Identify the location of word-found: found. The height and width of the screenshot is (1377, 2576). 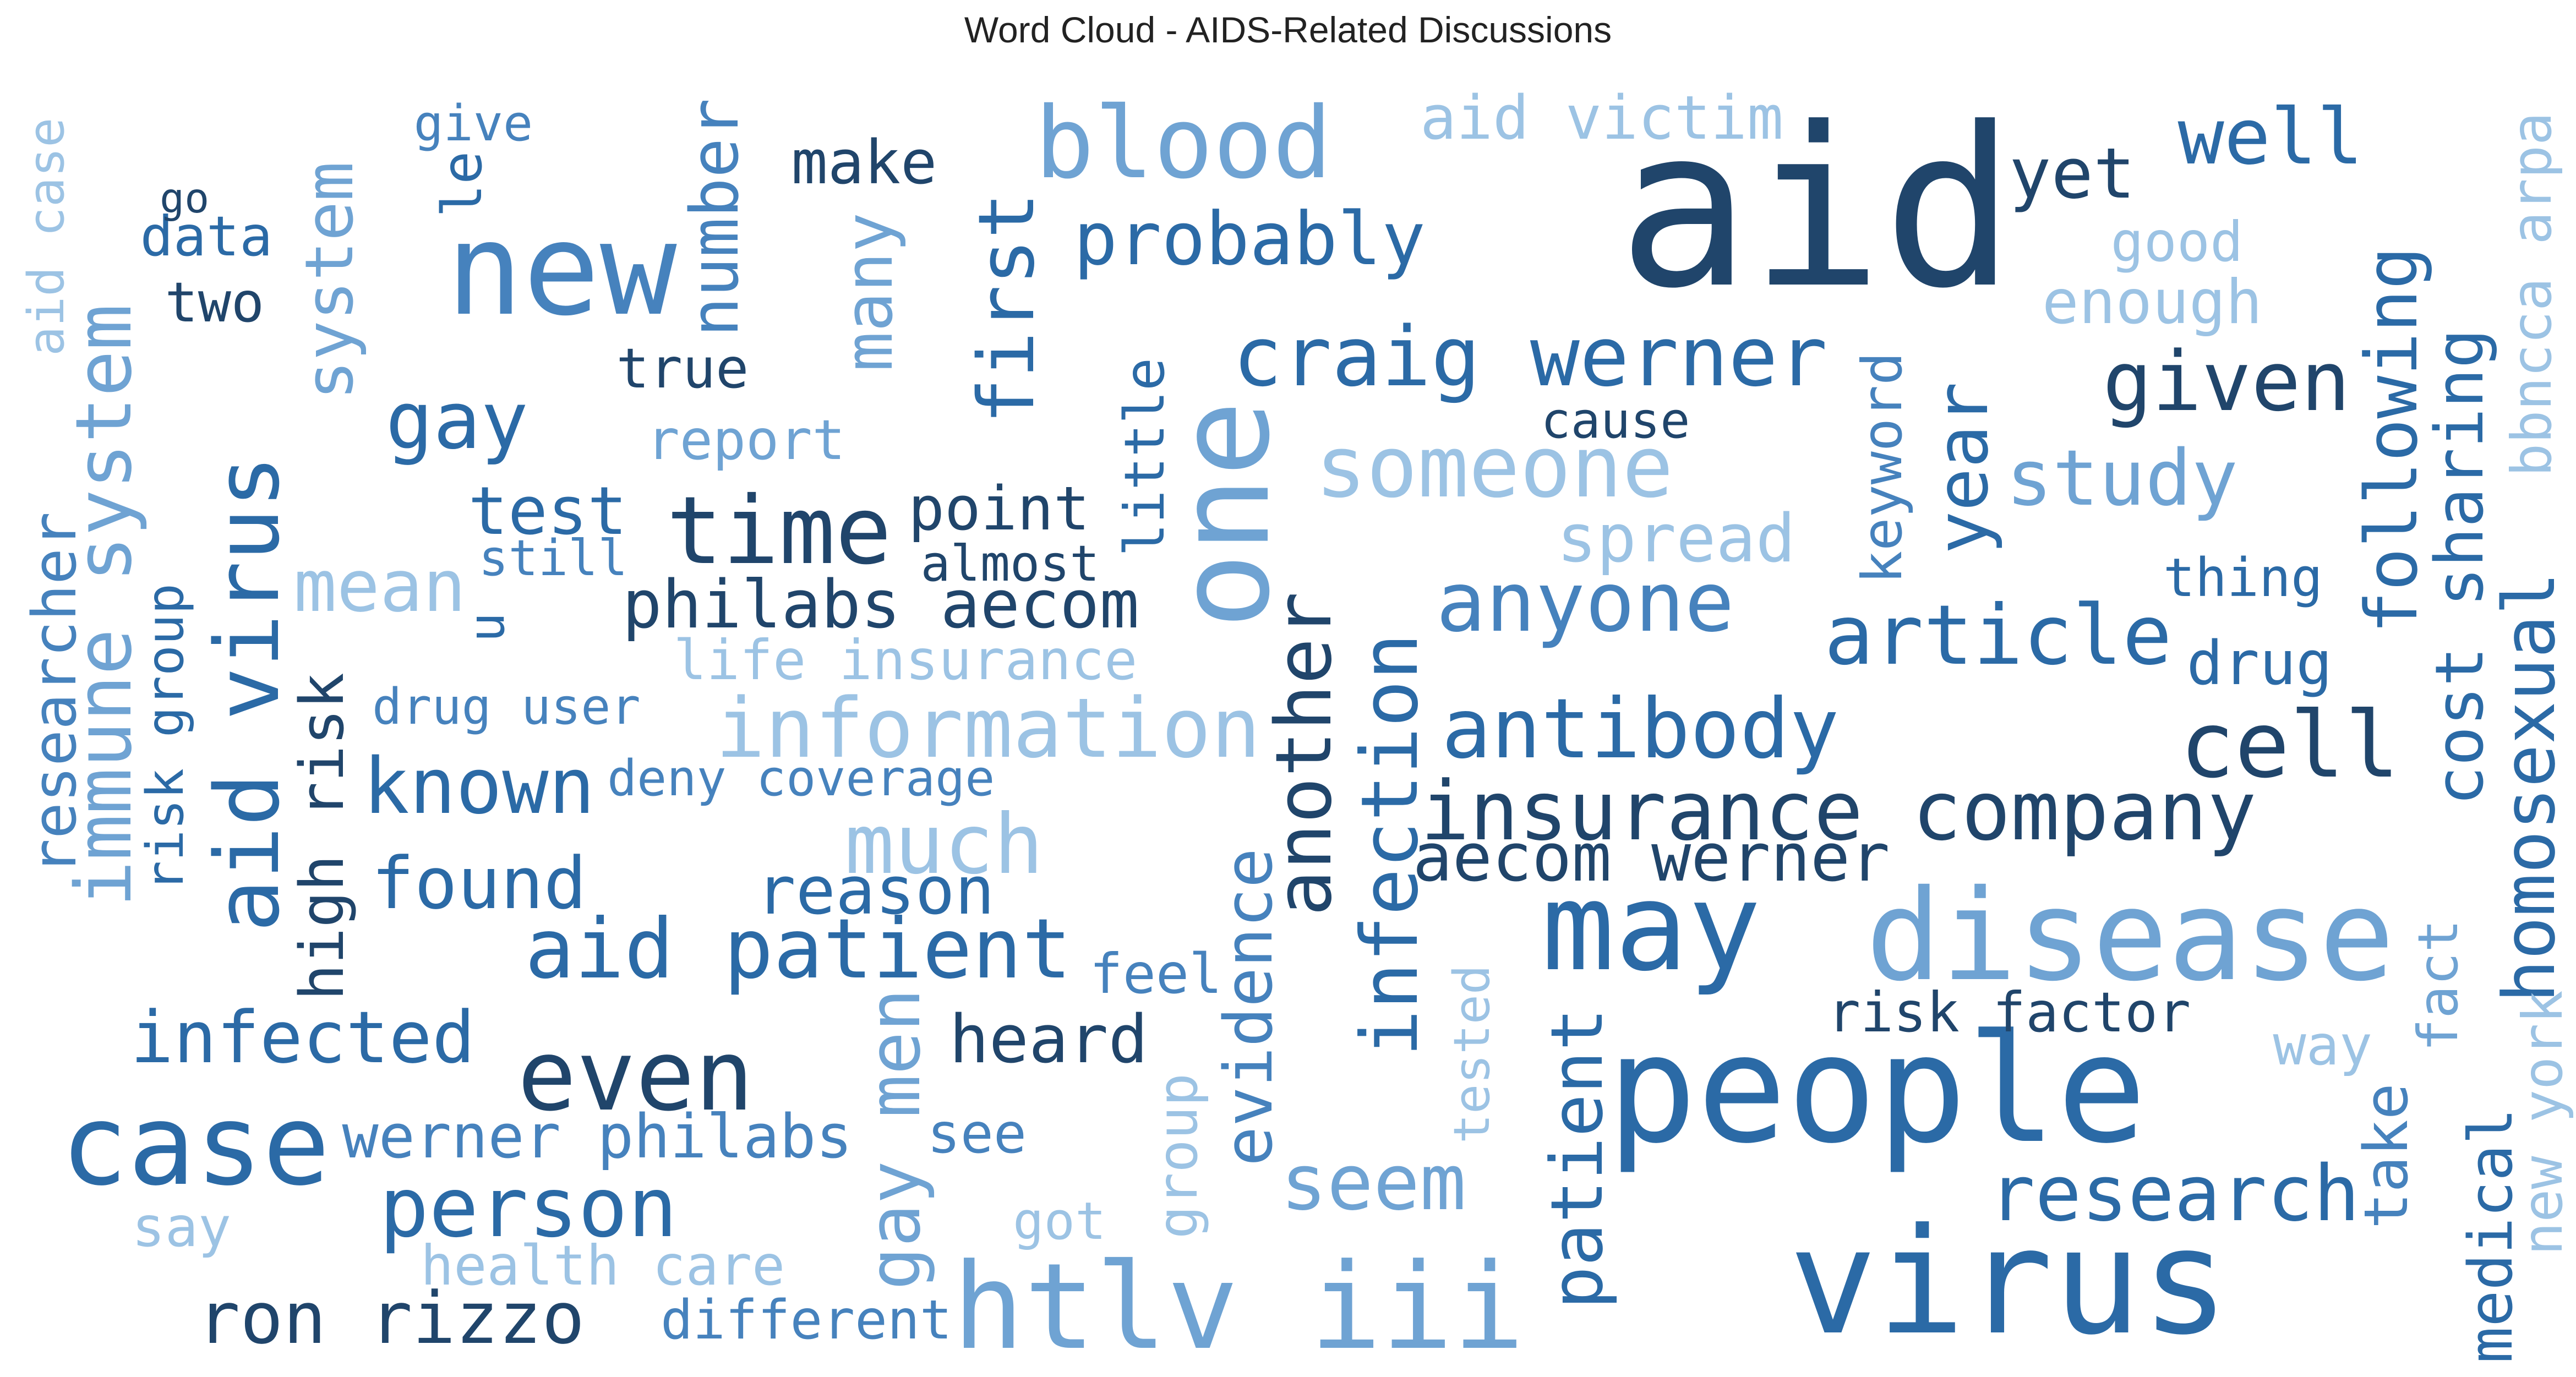
(479, 883).